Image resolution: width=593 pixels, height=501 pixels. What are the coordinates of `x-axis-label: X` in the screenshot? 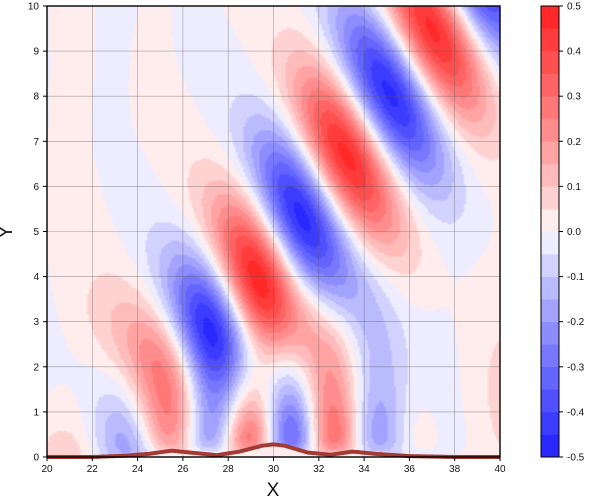 It's located at (273, 490).